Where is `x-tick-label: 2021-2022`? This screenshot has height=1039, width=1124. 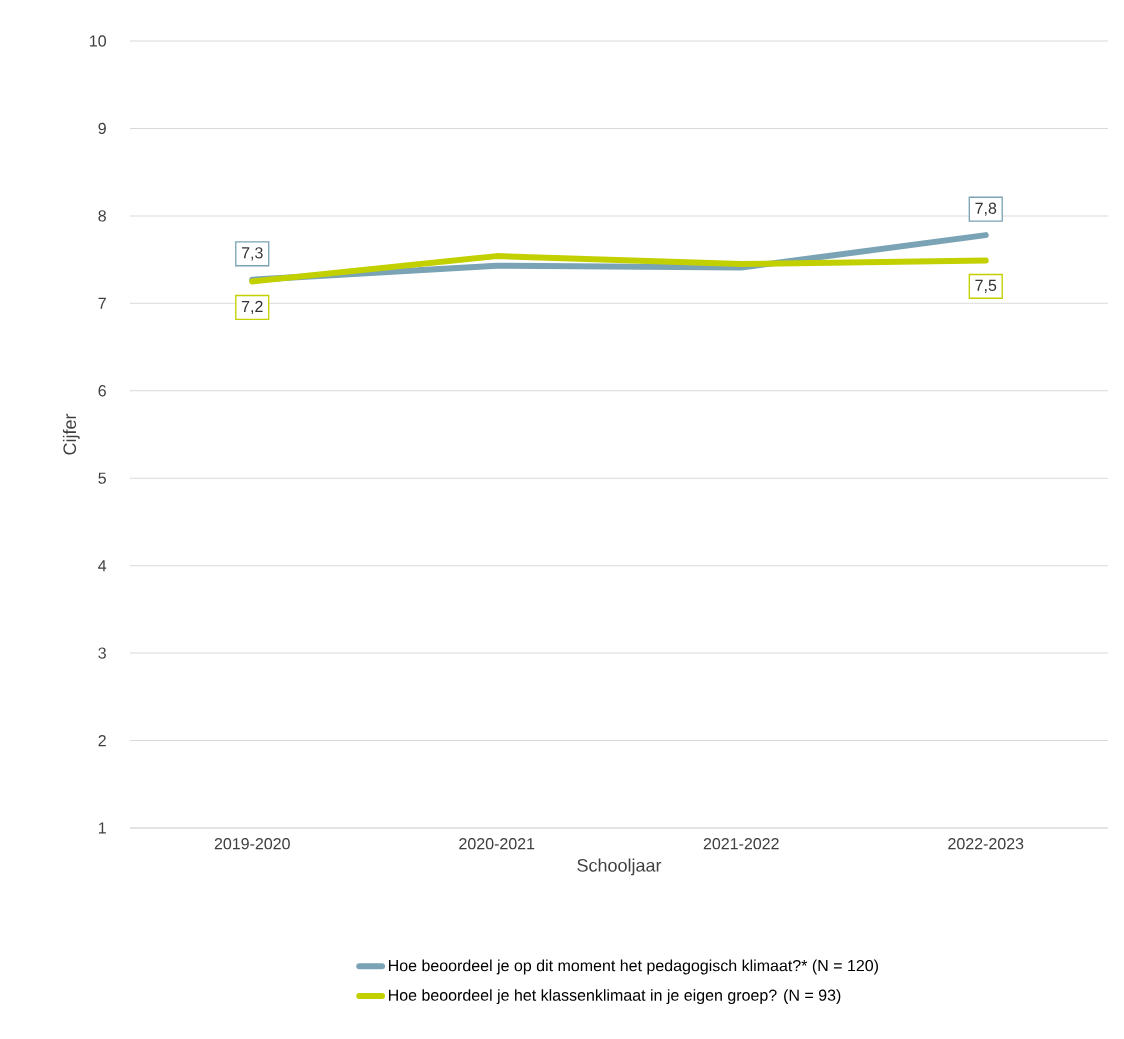 x-tick-label: 2021-2022 is located at coordinates (741, 844).